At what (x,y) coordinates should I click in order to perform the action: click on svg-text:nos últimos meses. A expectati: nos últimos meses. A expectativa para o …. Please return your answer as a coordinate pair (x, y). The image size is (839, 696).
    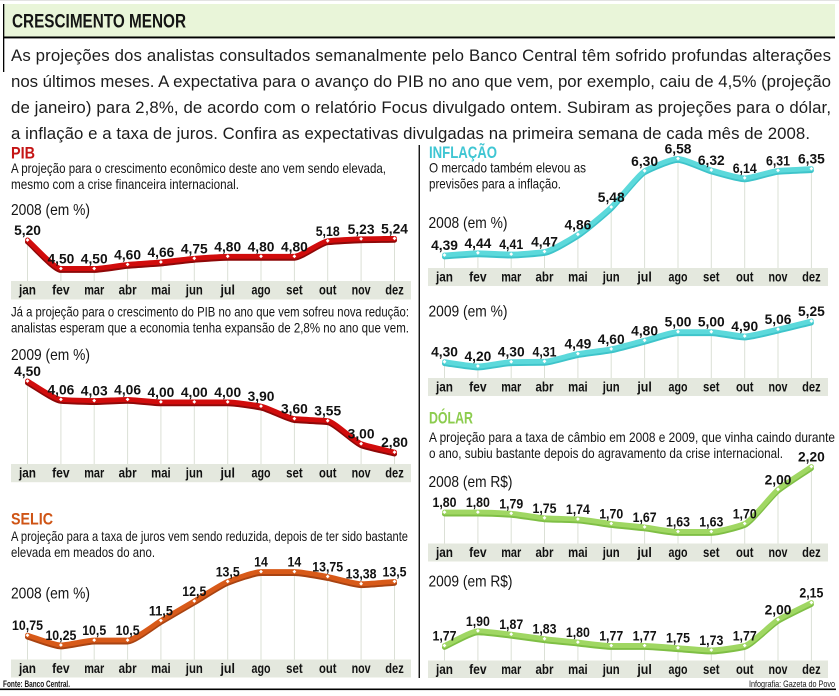
    Looking at the image, I should click on (421, 81).